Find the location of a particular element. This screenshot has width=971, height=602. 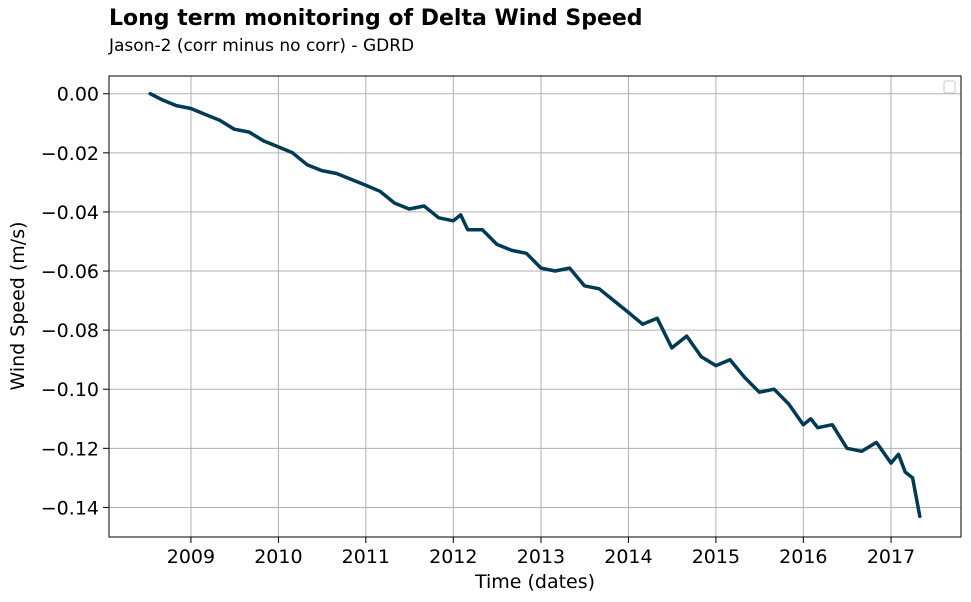

x-tick-label: 2011 is located at coordinates (366, 557).